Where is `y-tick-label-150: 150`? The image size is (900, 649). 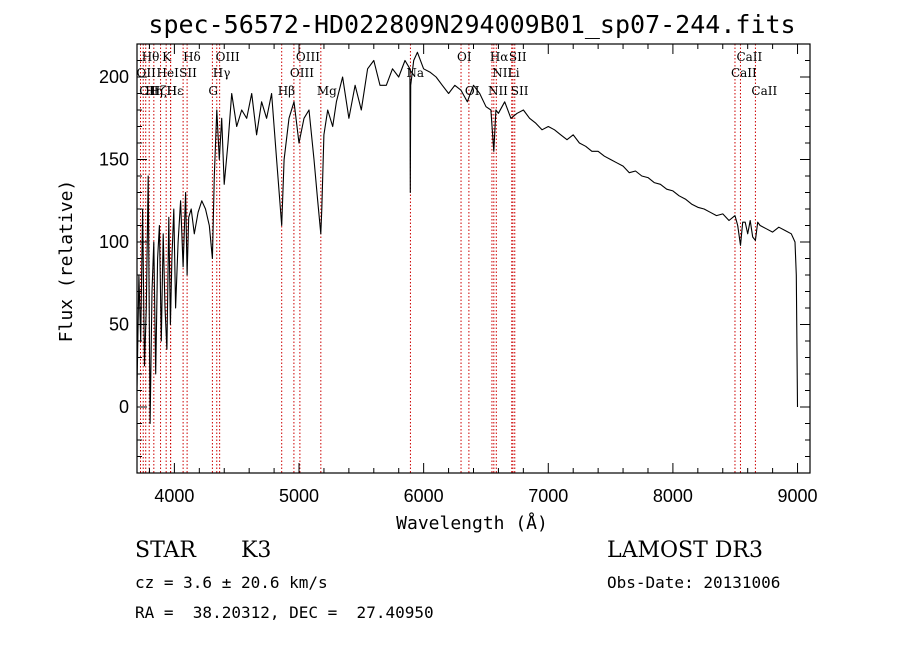 y-tick-label-150: 150 is located at coordinates (114, 160).